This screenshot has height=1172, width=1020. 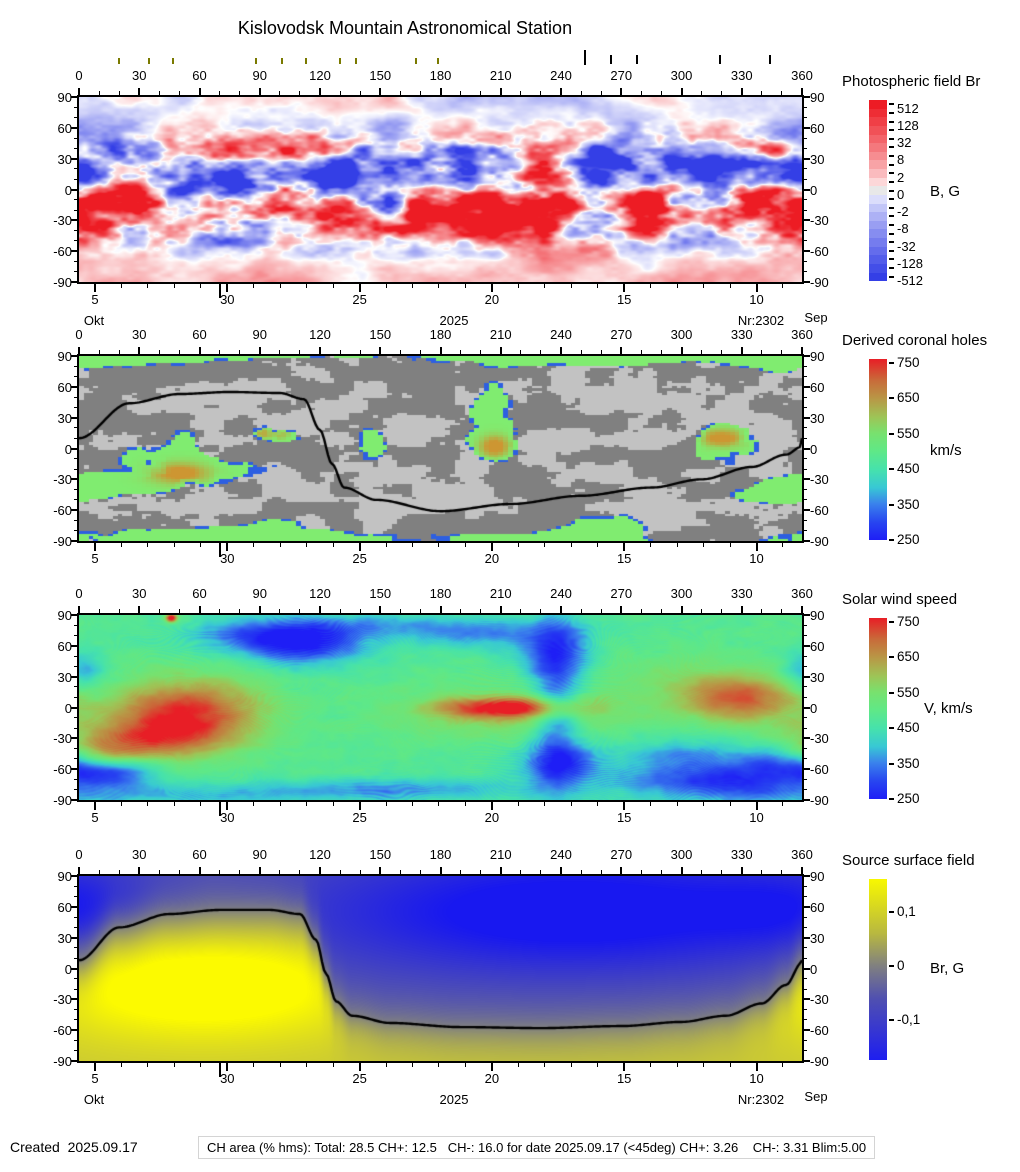 I want to click on date-label: 25, so click(x=359, y=817).